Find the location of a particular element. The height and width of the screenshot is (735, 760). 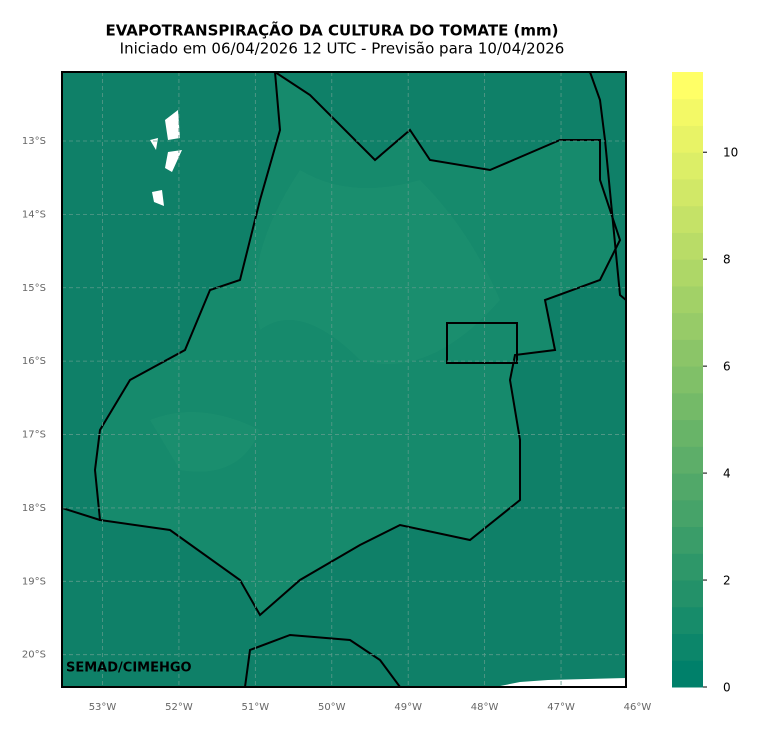

lat-tick-label: 20°S is located at coordinates (34, 655).